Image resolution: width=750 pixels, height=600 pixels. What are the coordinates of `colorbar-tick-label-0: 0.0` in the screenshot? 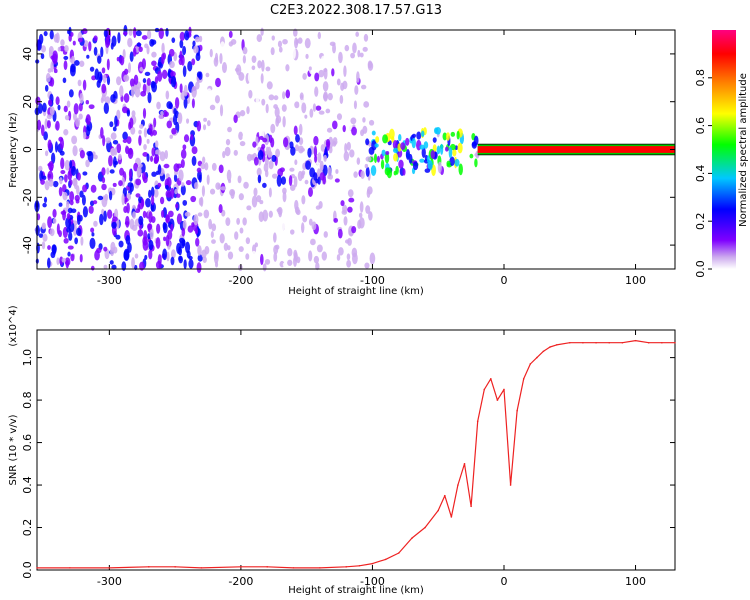 It's located at (700, 269).